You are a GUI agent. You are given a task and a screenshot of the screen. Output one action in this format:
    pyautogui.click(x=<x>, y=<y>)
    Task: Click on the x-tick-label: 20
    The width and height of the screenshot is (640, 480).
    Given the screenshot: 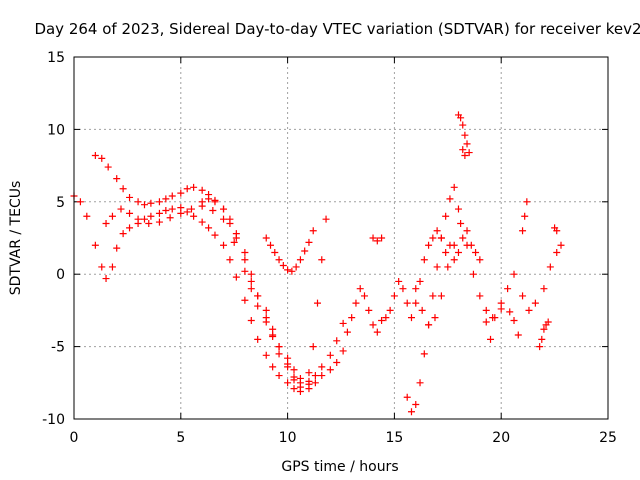 What is the action you would take?
    pyautogui.click(x=501, y=438)
    